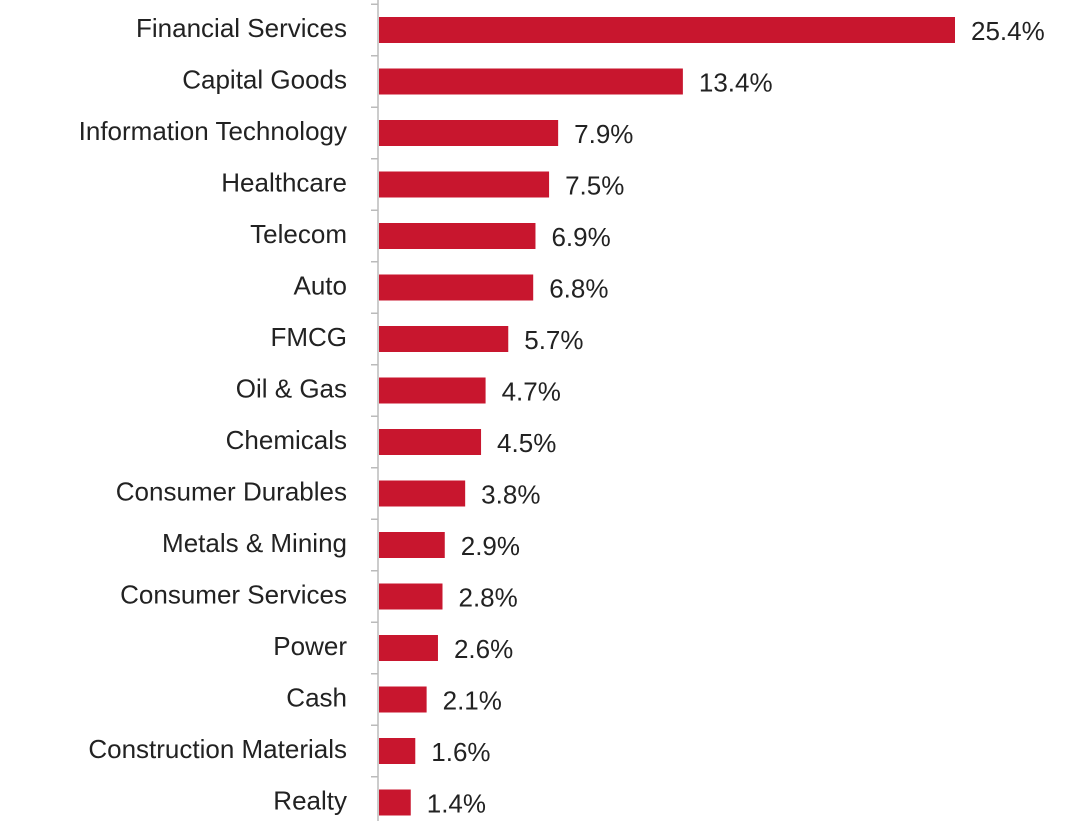  I want to click on category-label: Construction Materials, so click(217, 749).